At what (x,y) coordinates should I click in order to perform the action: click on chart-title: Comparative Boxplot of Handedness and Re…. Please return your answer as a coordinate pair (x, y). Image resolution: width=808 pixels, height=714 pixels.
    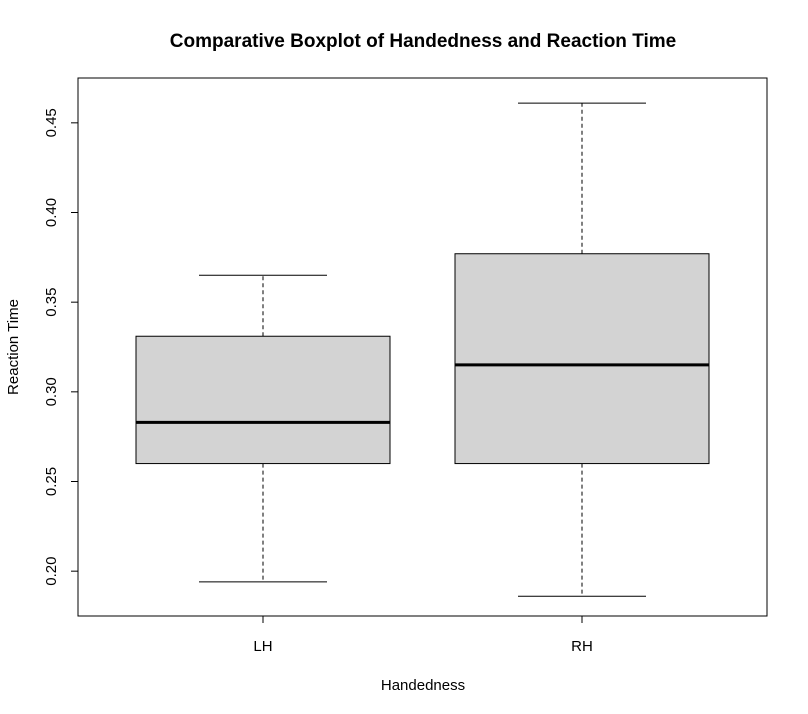
    Looking at the image, I should click on (423, 41).